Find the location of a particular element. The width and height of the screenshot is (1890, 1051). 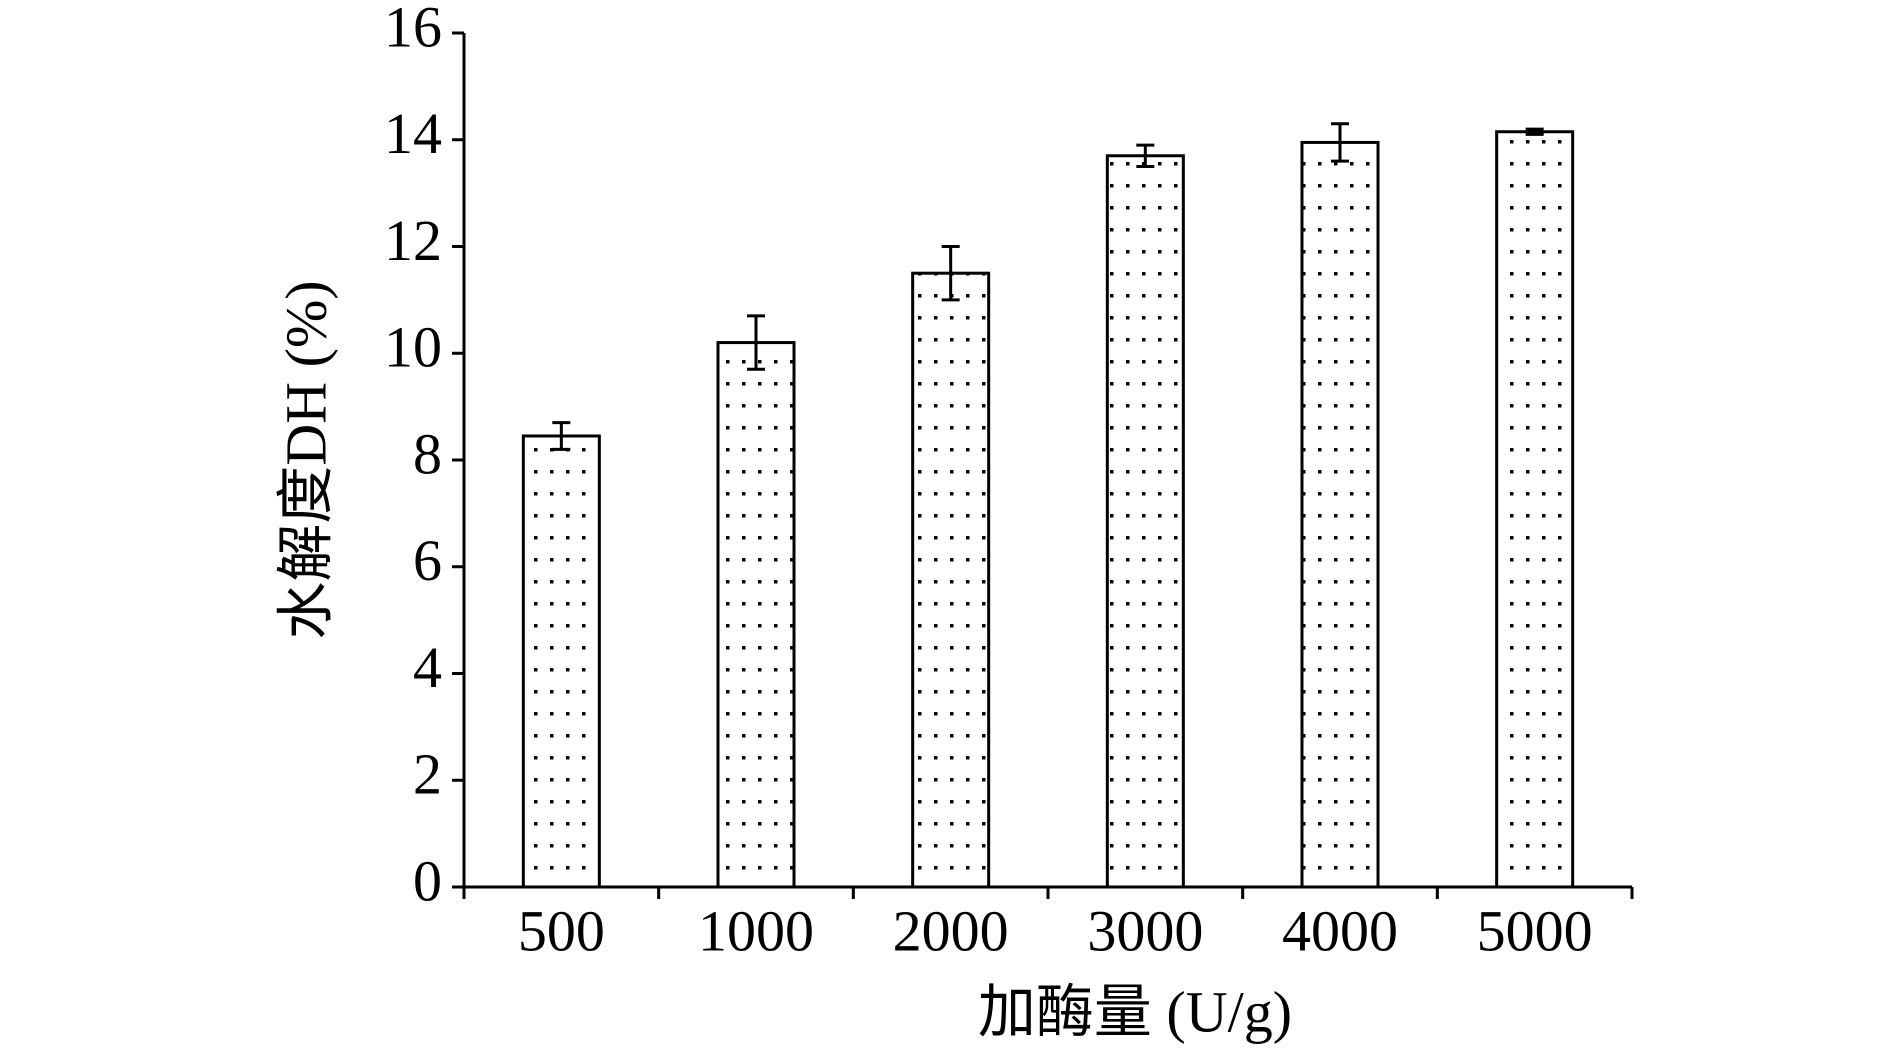

y-tick-label: 16 is located at coordinates (413, 29).